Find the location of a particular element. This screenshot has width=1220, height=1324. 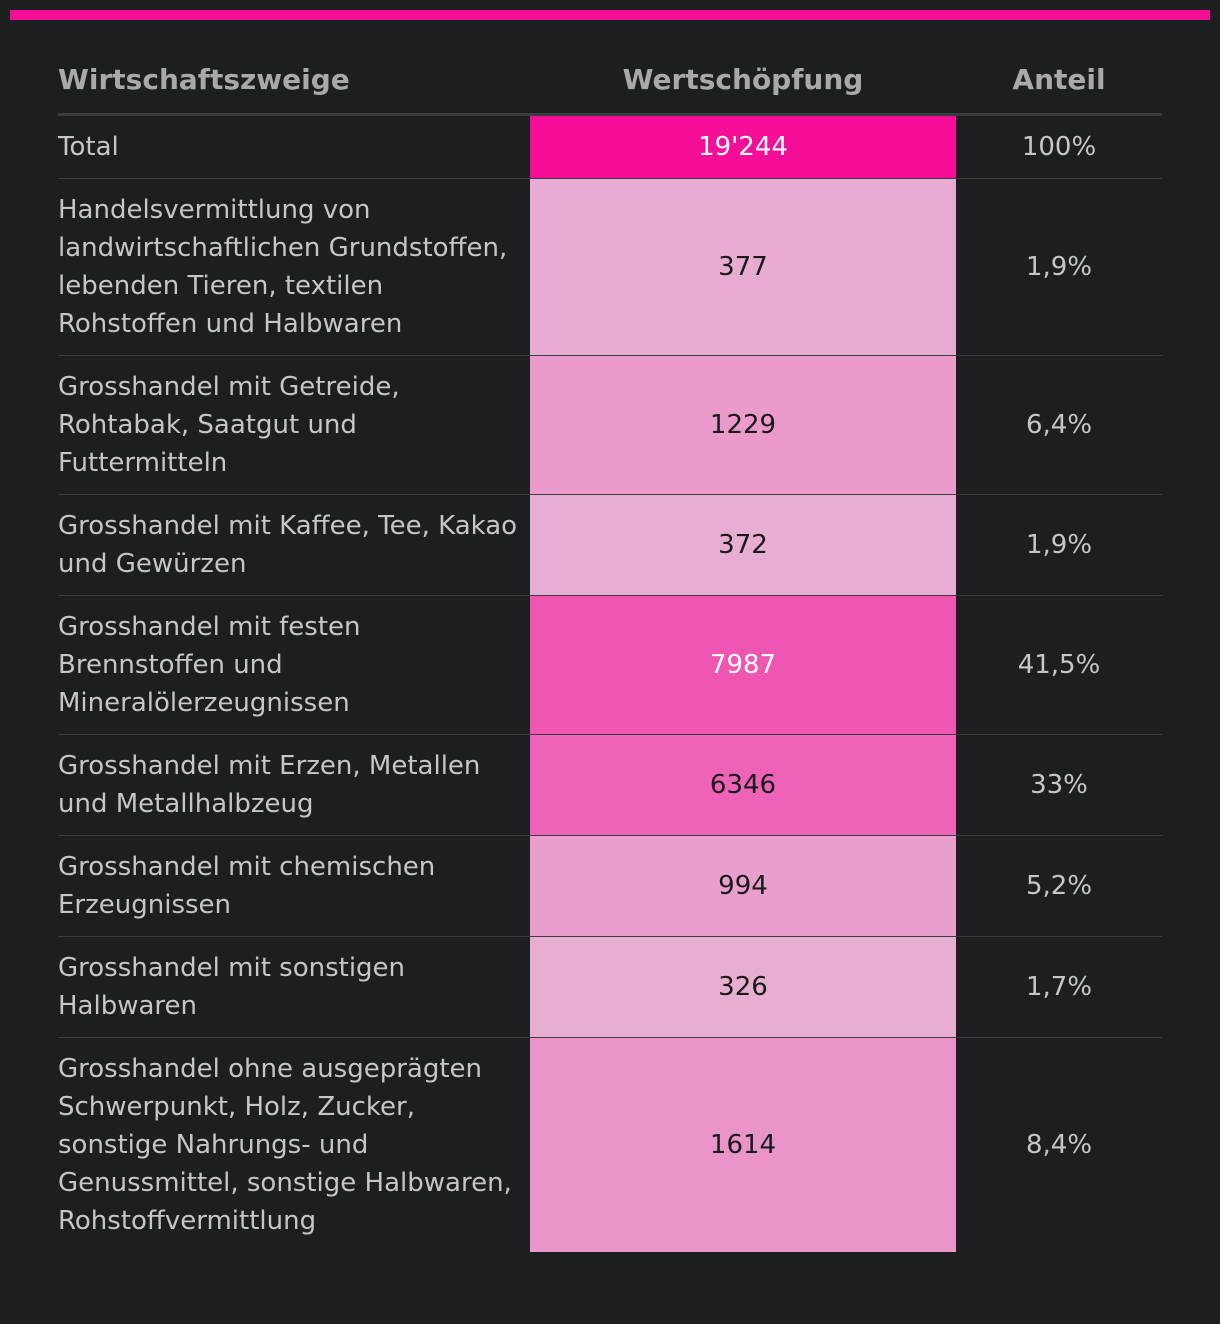

share-cell: 41,5% is located at coordinates (1059, 665).